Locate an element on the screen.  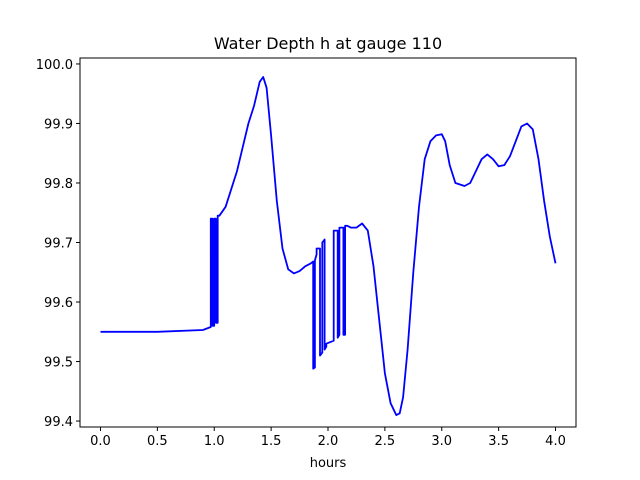
y-tick-label: 99.7 is located at coordinates (58, 244).